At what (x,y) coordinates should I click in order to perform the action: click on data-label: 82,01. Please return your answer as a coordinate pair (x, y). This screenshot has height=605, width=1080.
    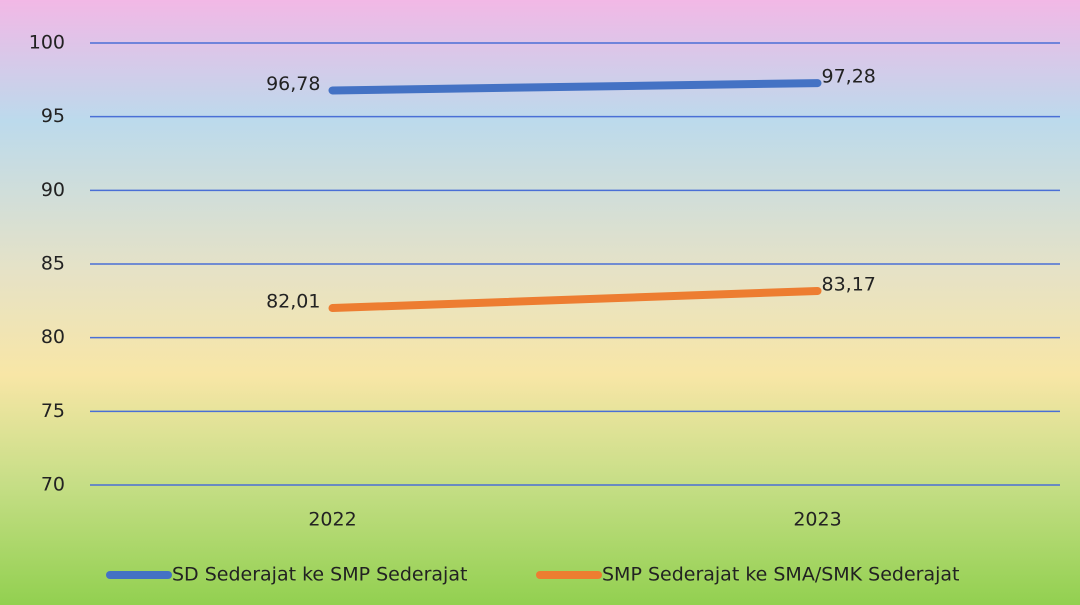
    Looking at the image, I should click on (293, 302).